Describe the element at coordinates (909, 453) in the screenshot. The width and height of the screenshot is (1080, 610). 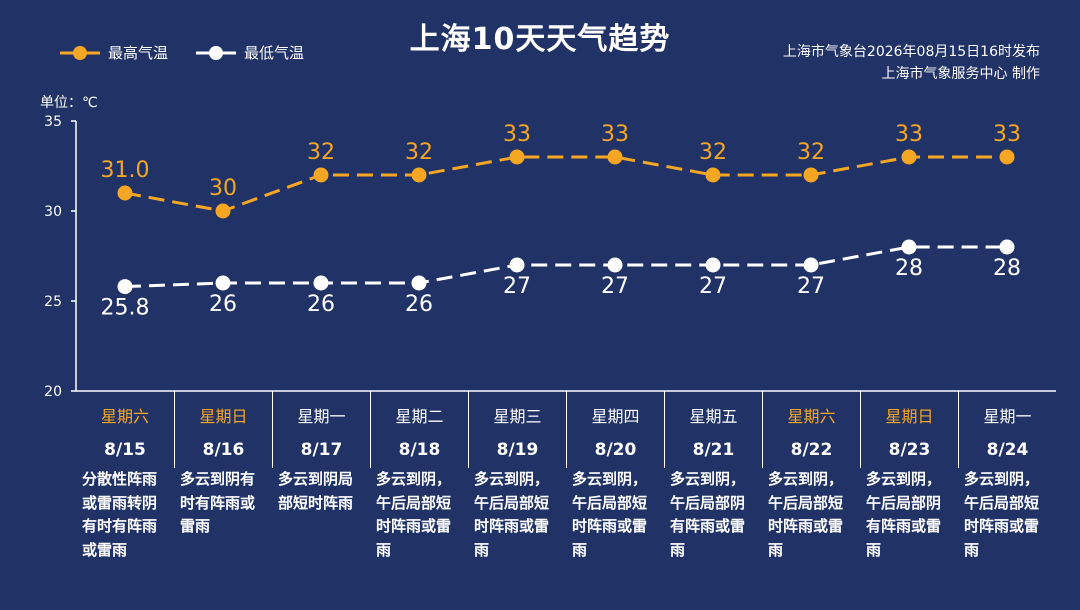
I see `date-label: 8/23` at that location.